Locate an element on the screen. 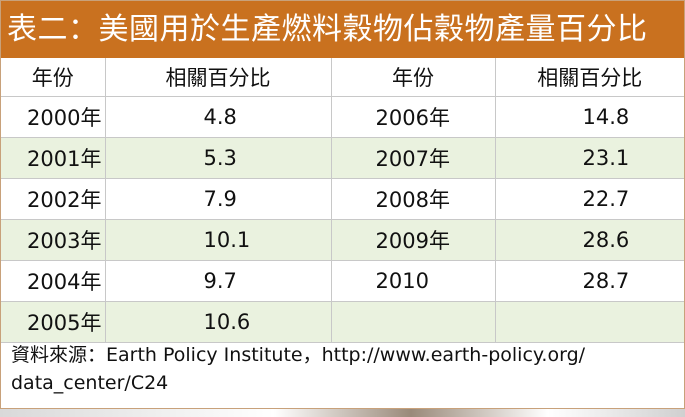 The height and width of the screenshot is (417, 685). cell-year: 2002年 is located at coordinates (53, 199).